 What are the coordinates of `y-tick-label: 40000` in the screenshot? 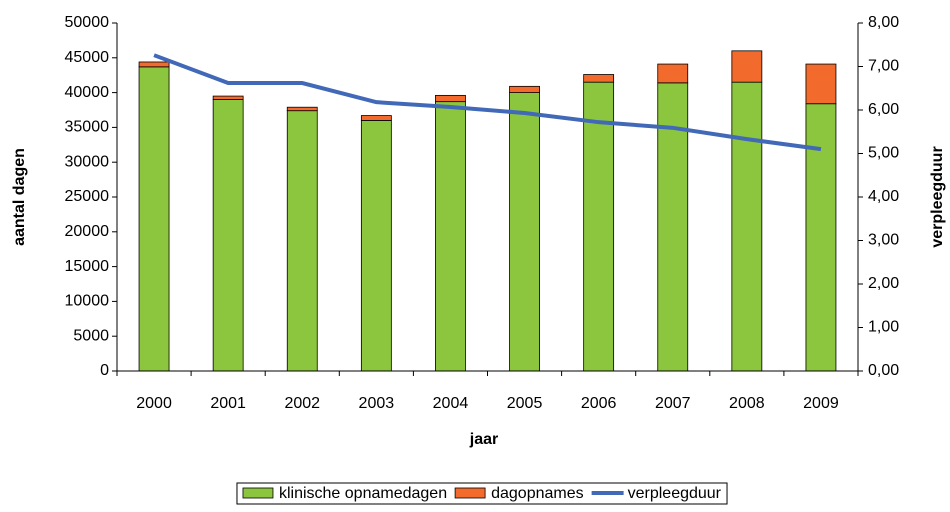 It's located at (87, 92).